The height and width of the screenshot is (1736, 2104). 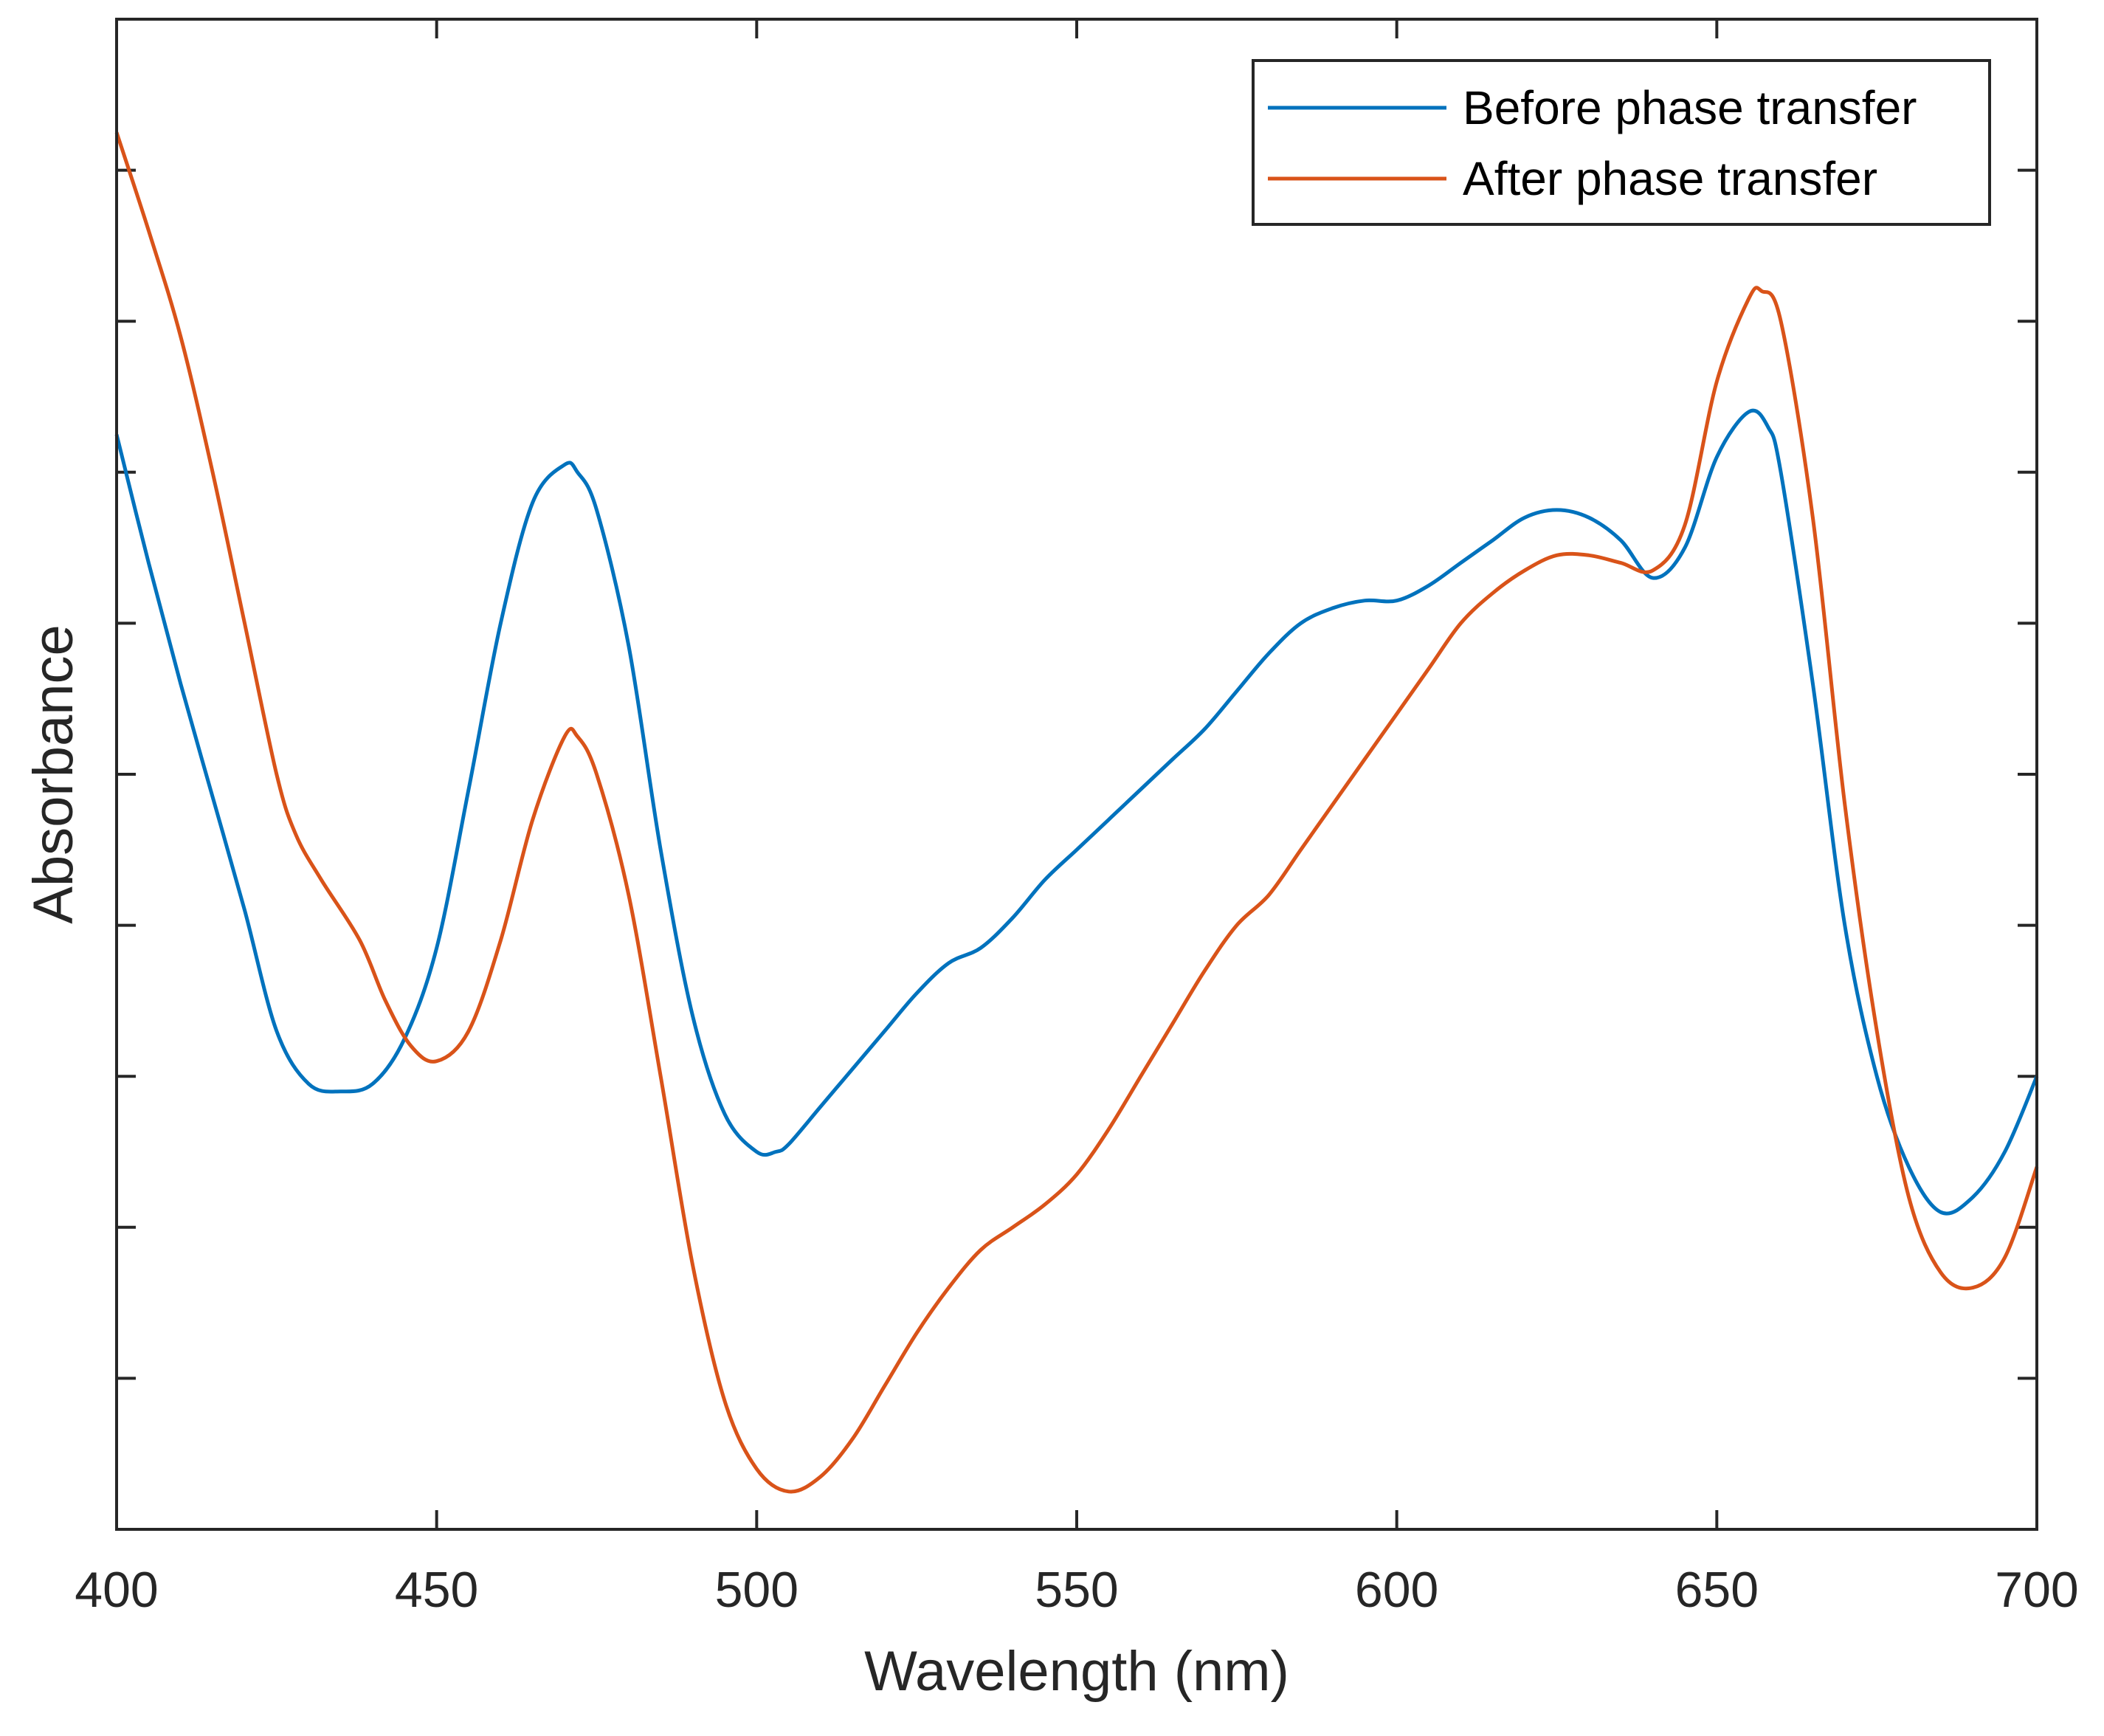 What do you see at coordinates (53, 774) in the screenshot?
I see `y-axis-title: Absorbance` at bounding box center [53, 774].